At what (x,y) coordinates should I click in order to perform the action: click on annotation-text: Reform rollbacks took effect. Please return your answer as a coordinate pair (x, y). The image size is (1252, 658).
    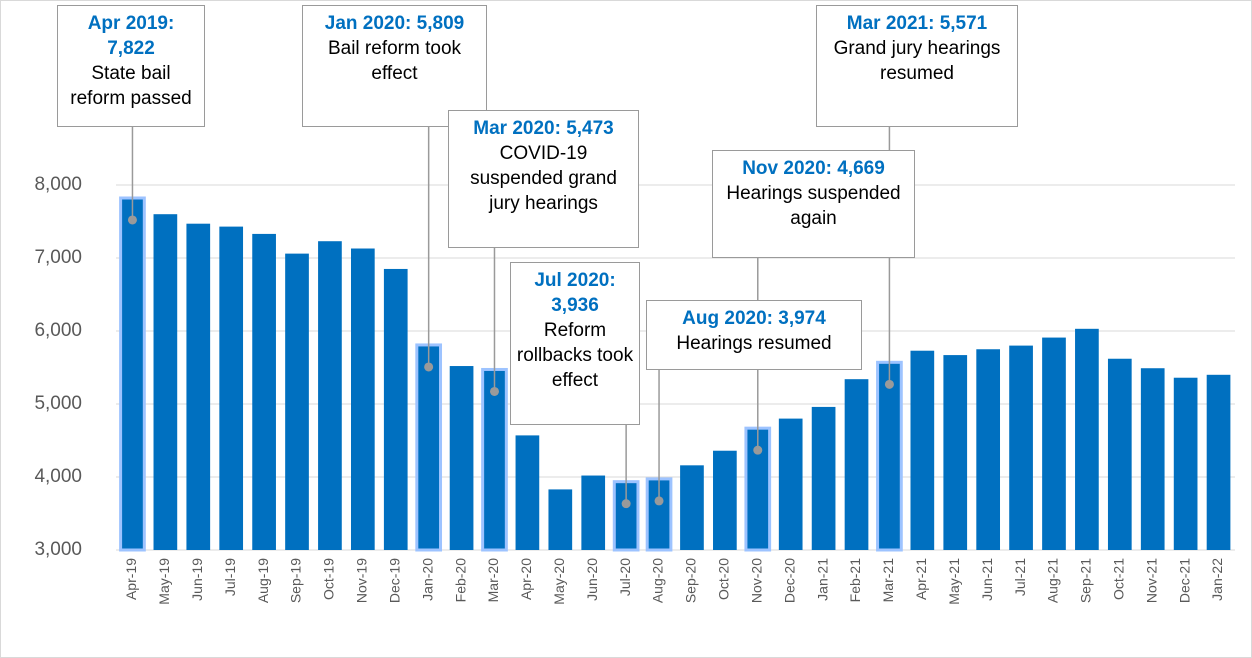
    Looking at the image, I should click on (575, 355).